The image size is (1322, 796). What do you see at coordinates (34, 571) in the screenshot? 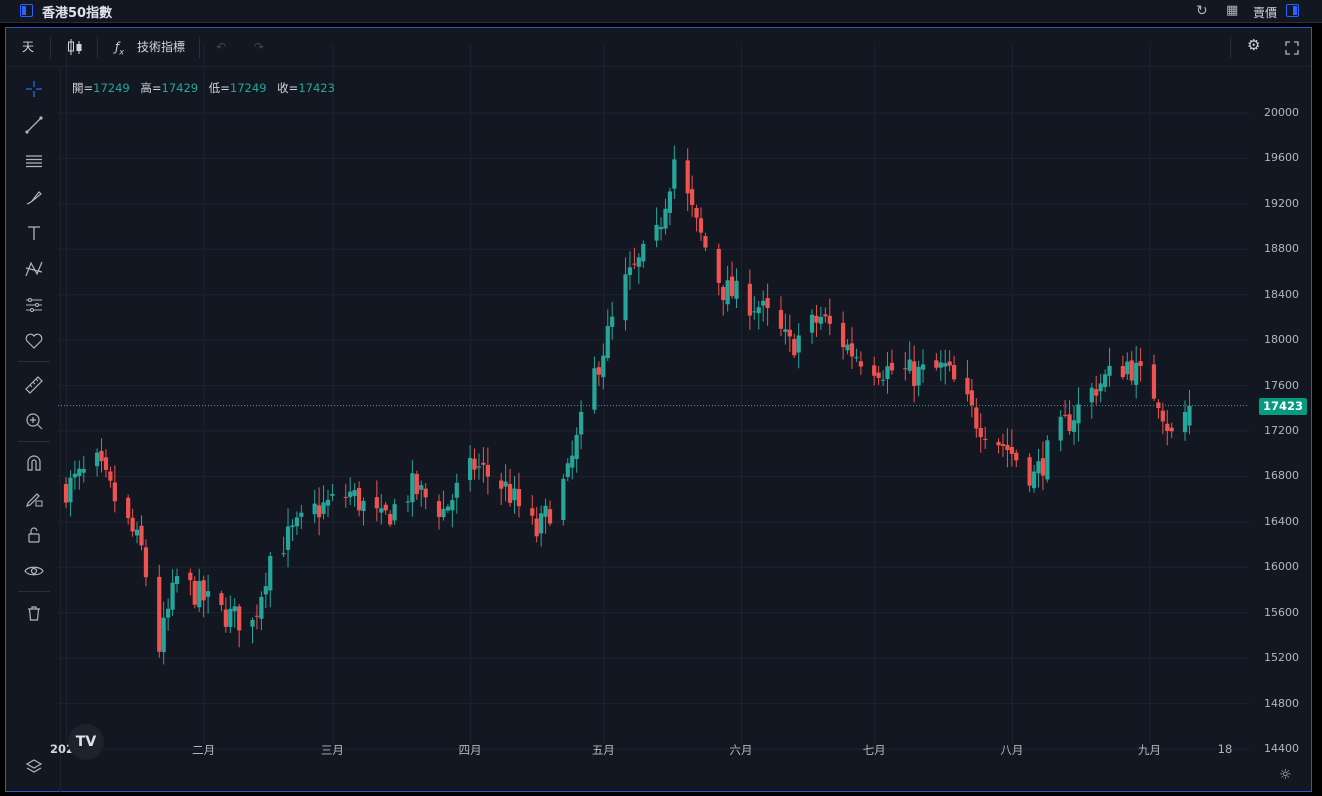
I see `eye-icon` at bounding box center [34, 571].